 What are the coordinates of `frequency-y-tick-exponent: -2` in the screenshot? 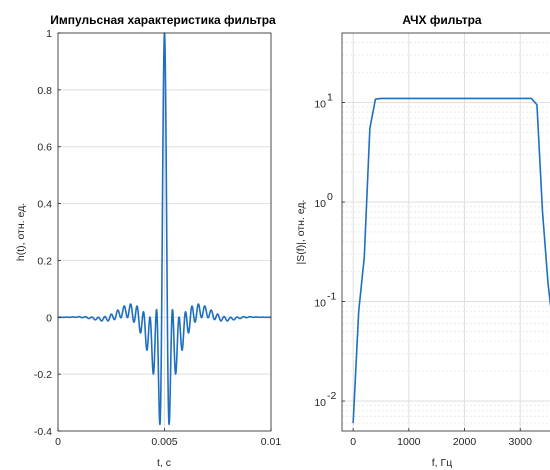 It's located at (331, 396).